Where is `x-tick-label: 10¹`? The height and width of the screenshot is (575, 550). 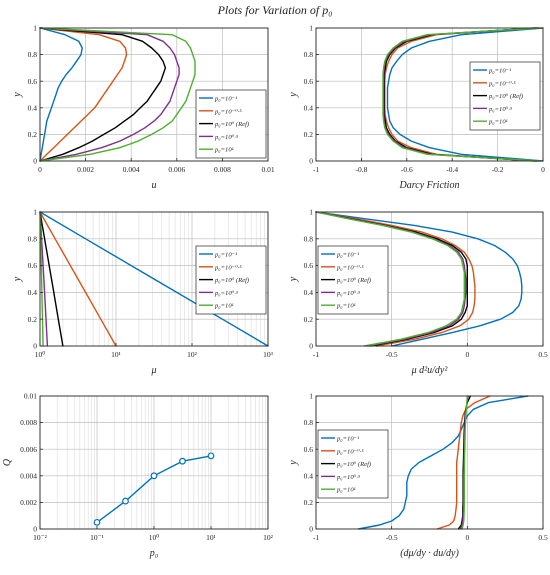 x-tick-label: 10¹ is located at coordinates (211, 537).